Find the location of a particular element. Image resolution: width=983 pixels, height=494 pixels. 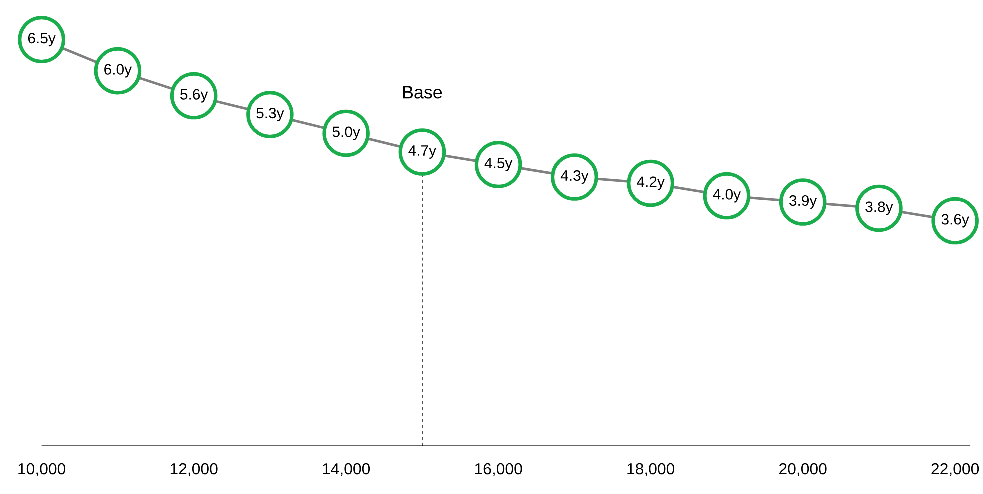

data-label: 4.0y is located at coordinates (727, 196).